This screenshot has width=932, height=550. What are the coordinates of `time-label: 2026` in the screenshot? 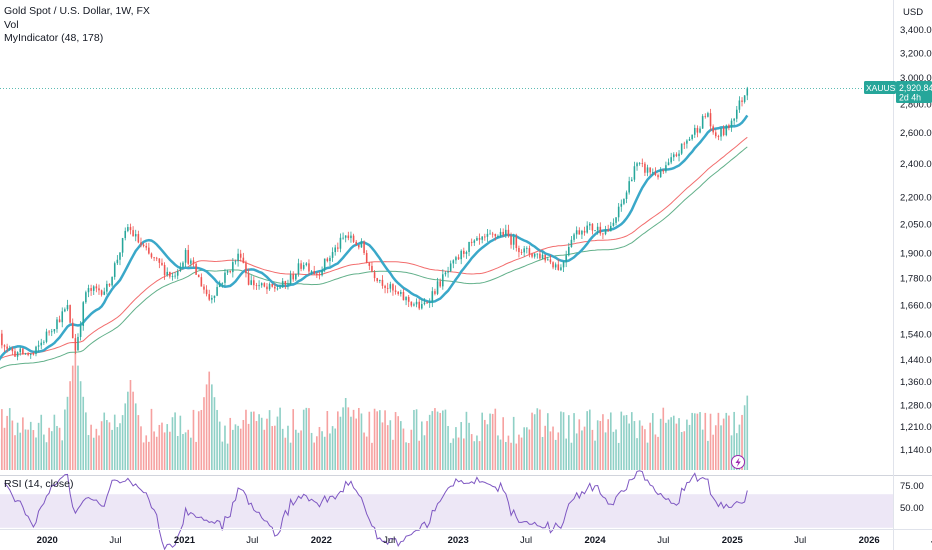 It's located at (869, 540).